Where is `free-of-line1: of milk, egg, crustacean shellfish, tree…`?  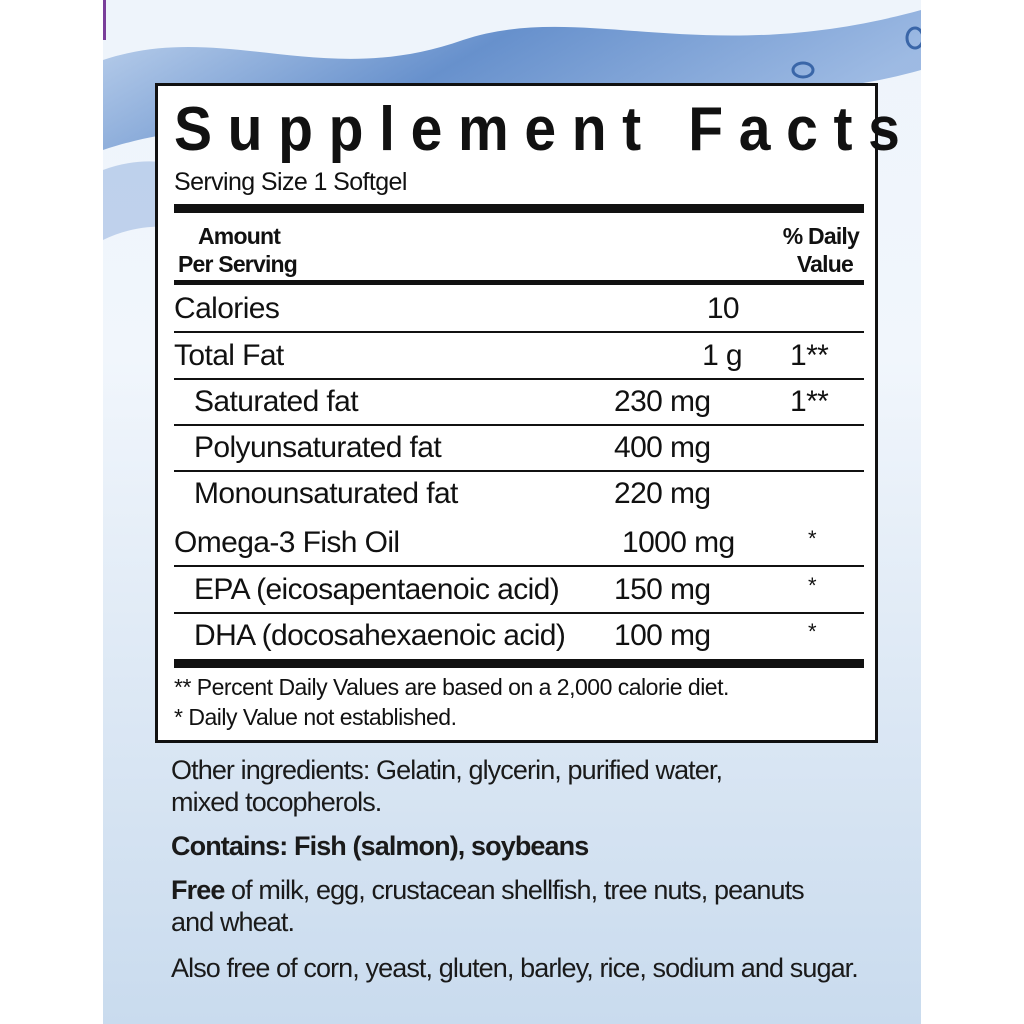 free-of-line1: of milk, egg, crustacean shellfish, tree… is located at coordinates (514, 890).